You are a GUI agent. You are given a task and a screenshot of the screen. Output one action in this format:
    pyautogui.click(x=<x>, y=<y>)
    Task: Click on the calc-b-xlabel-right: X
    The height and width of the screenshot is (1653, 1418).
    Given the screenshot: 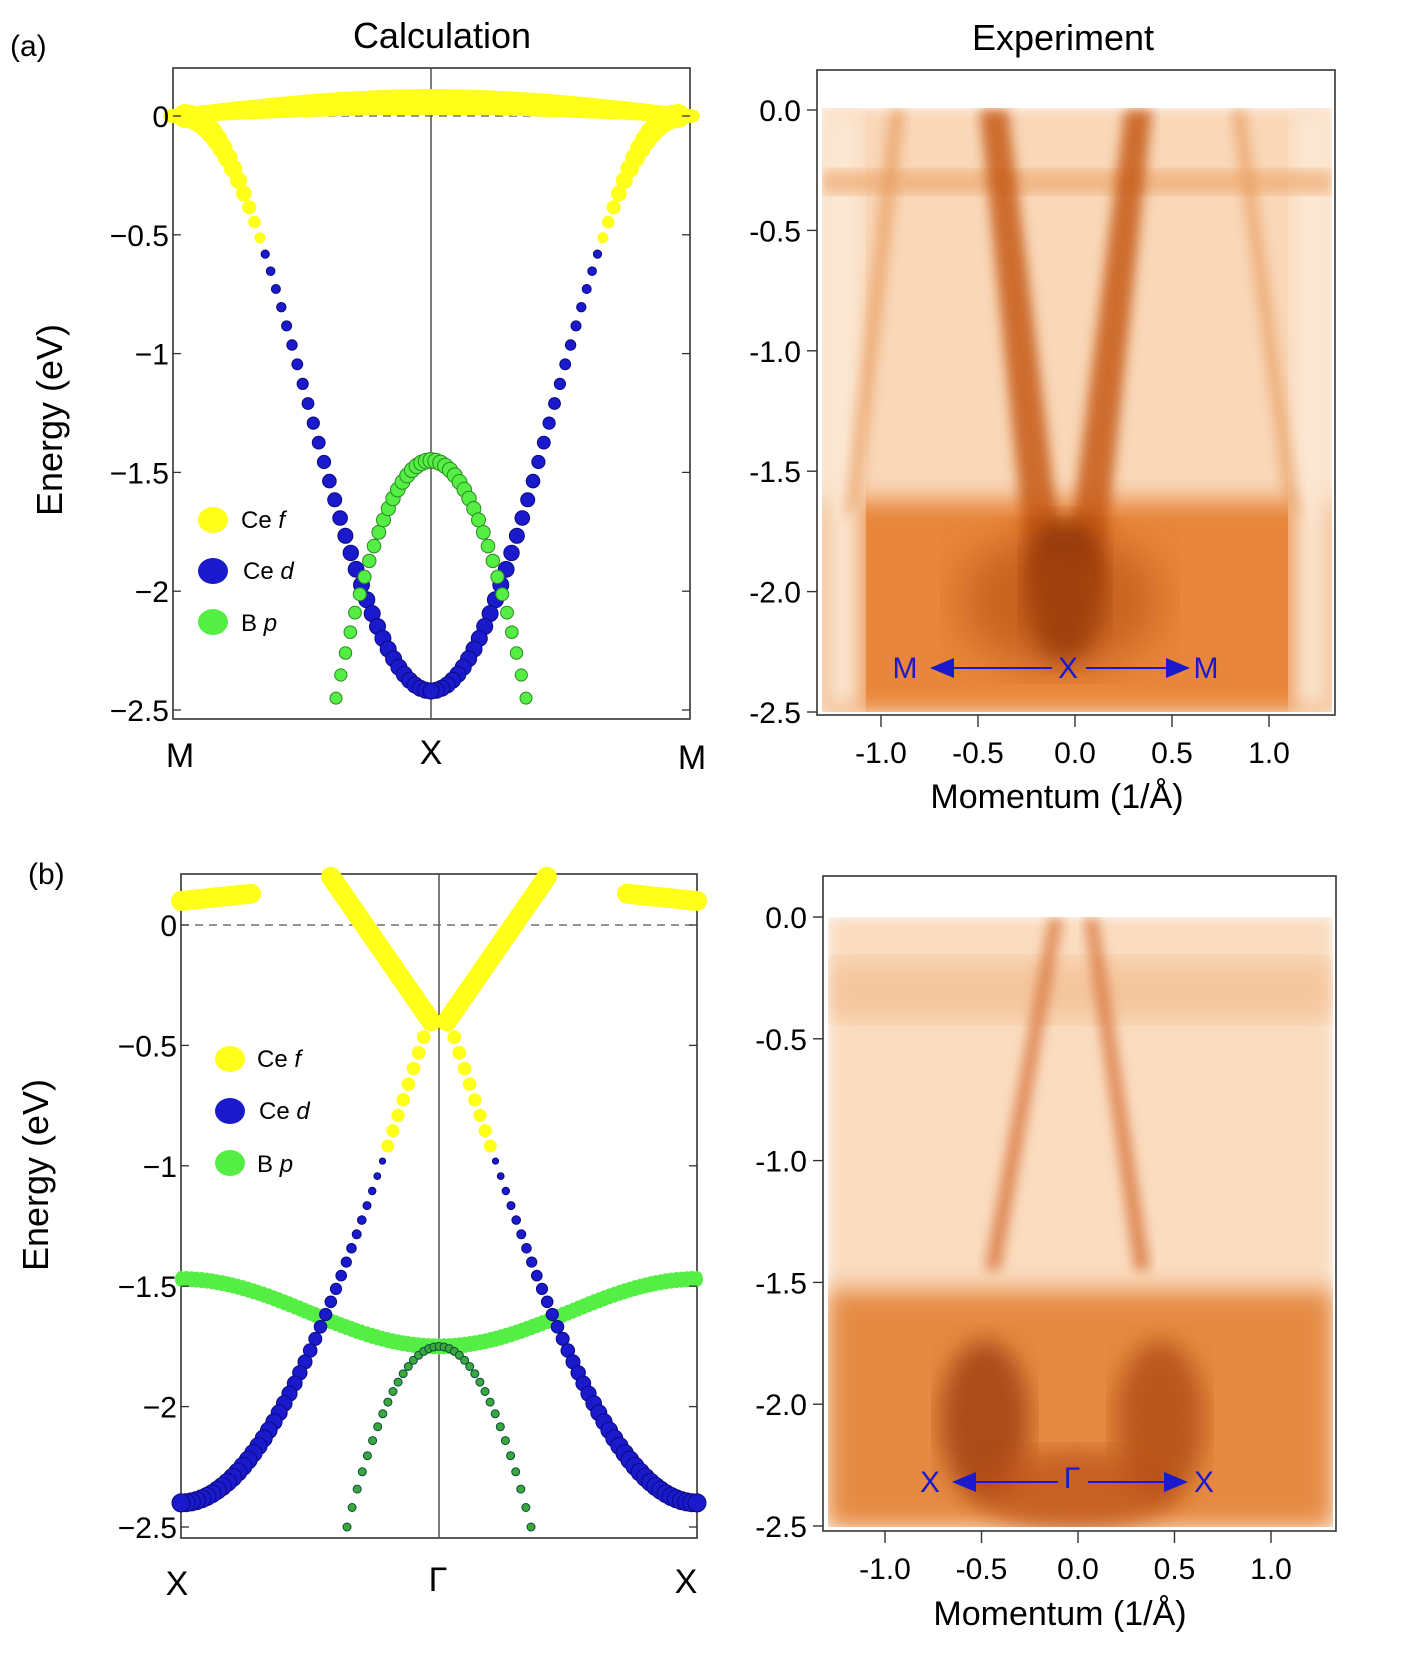 What is the action you would take?
    pyautogui.click(x=686, y=1582)
    